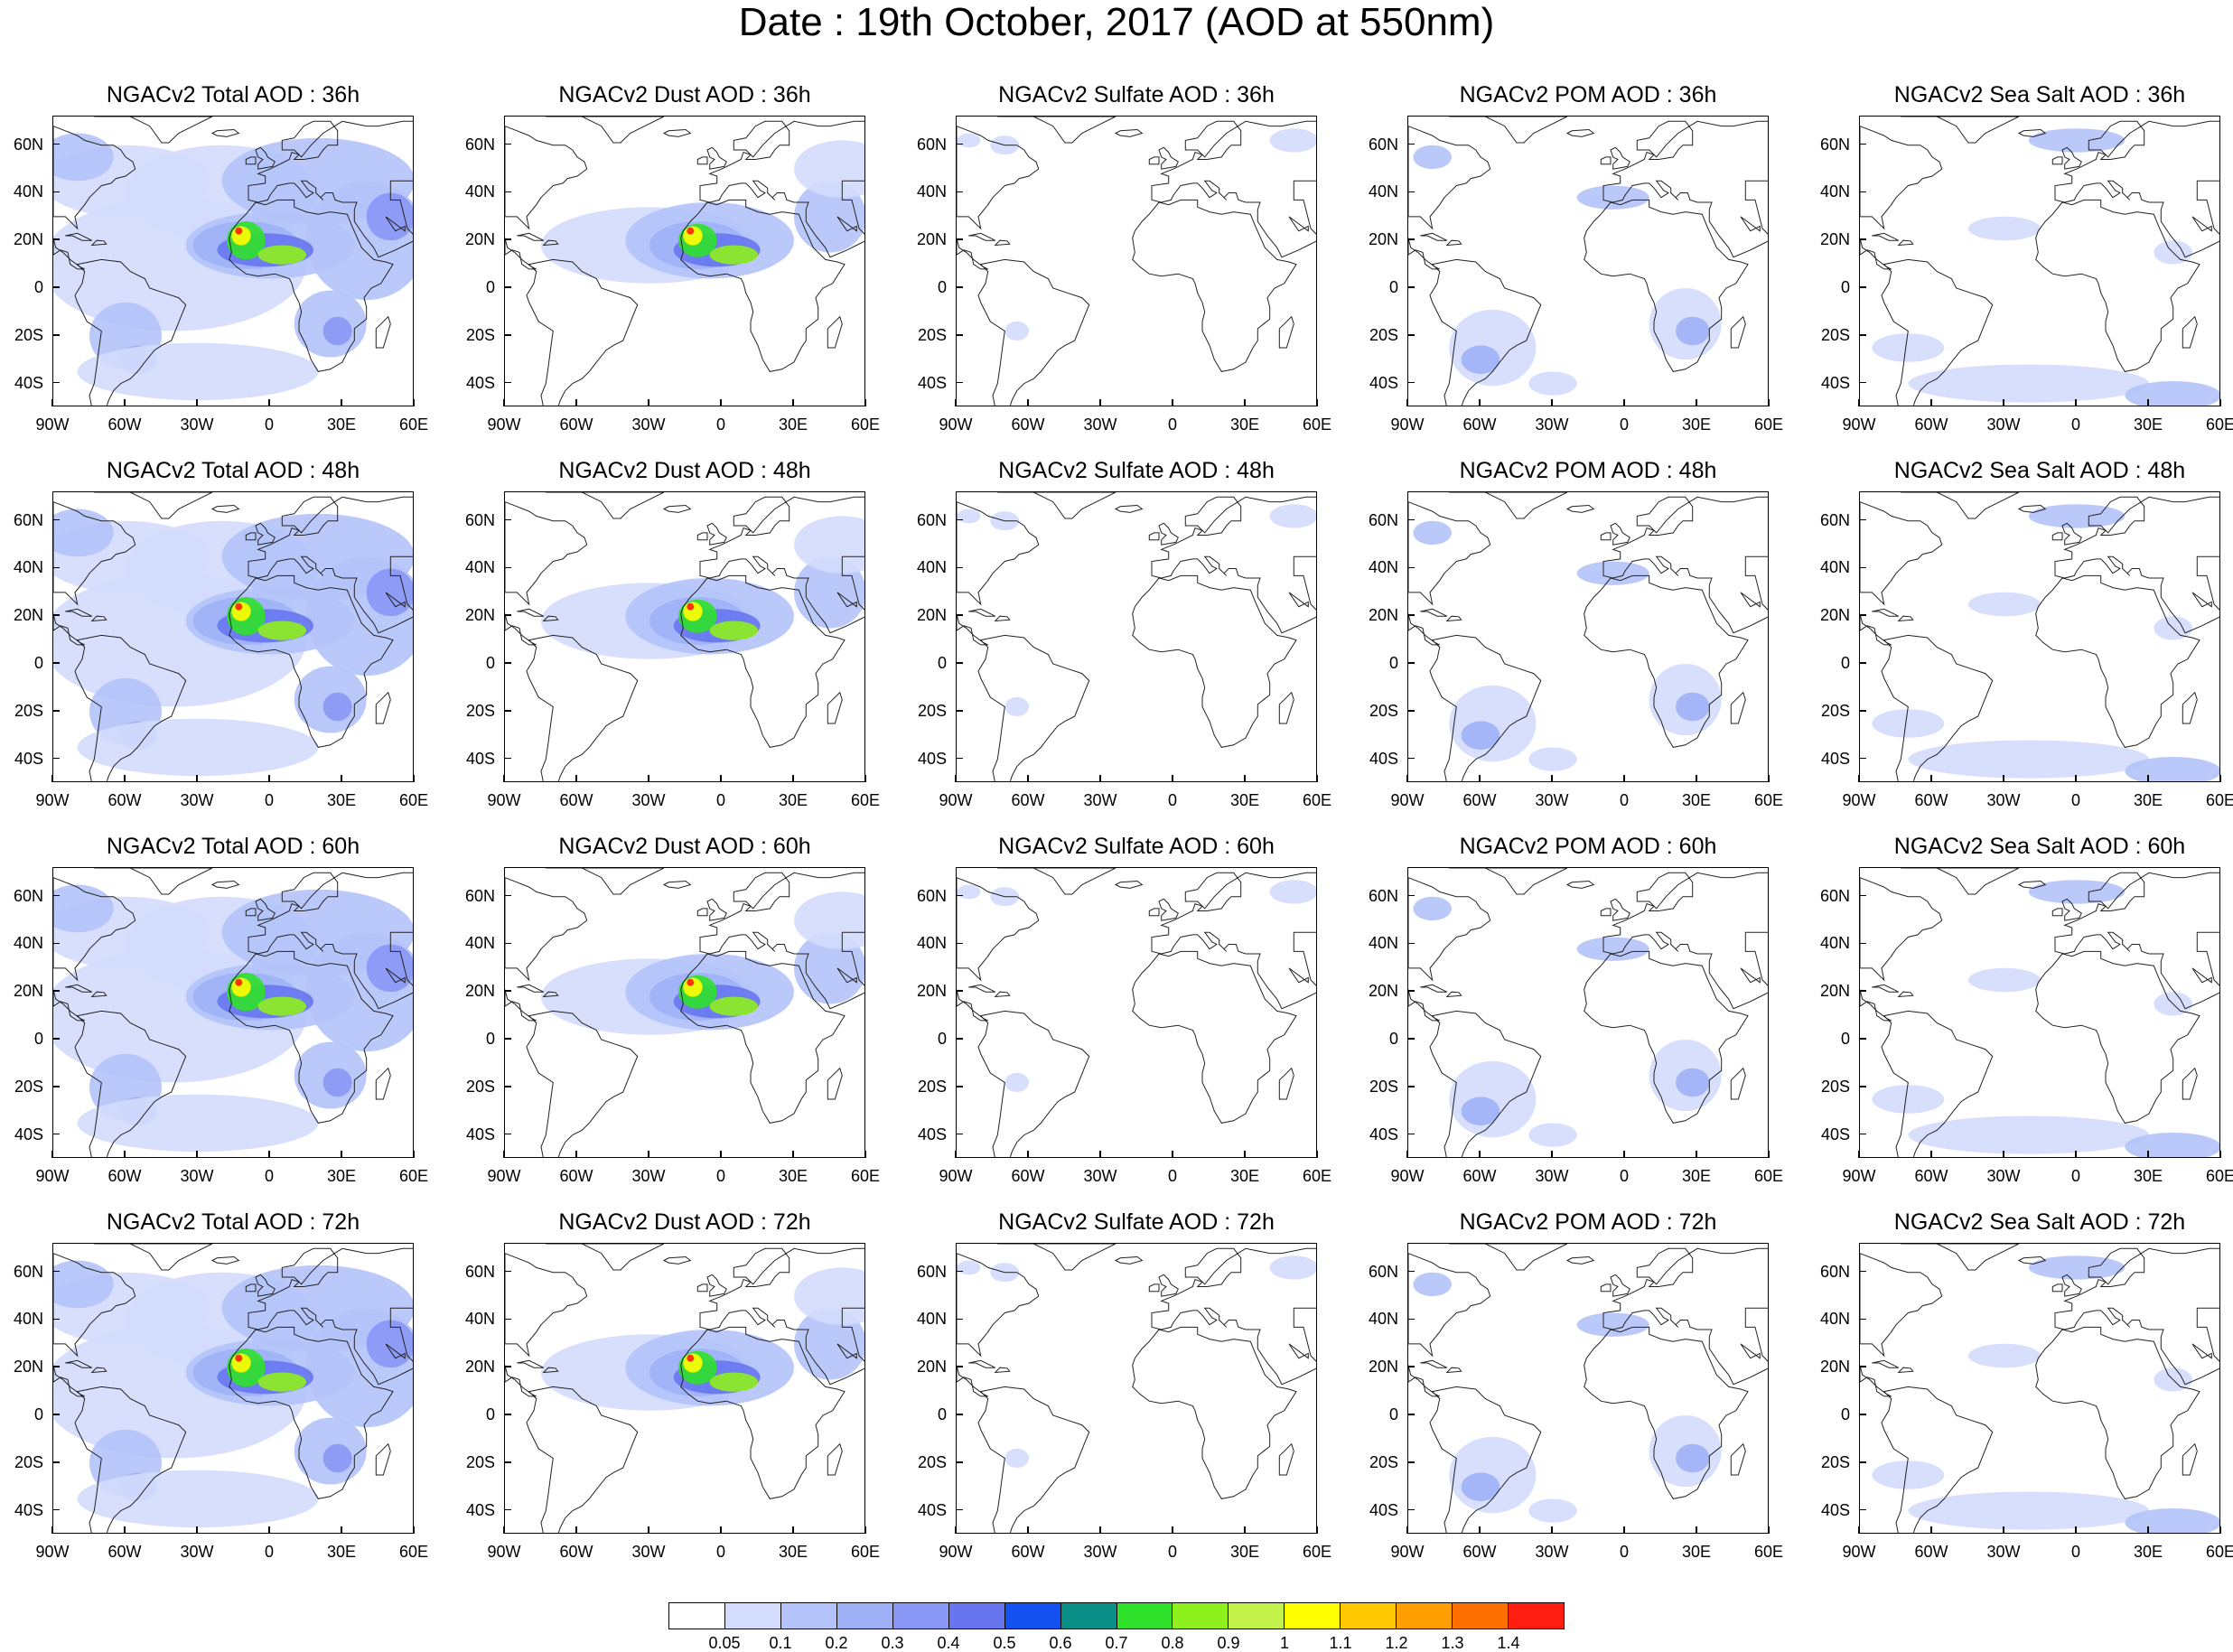  I want to click on lat-label: 20N, so click(28, 615).